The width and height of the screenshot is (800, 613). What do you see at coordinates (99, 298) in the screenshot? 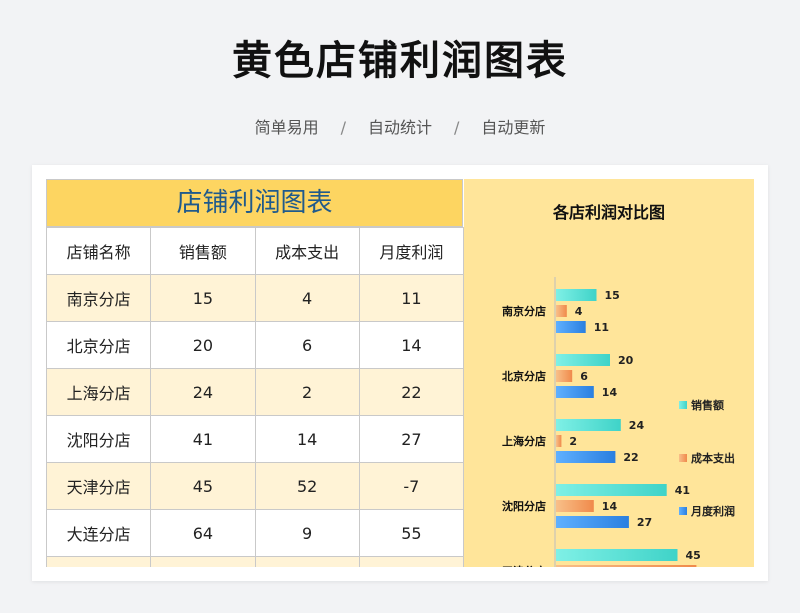
I see `table-cell: 南京分店` at bounding box center [99, 298].